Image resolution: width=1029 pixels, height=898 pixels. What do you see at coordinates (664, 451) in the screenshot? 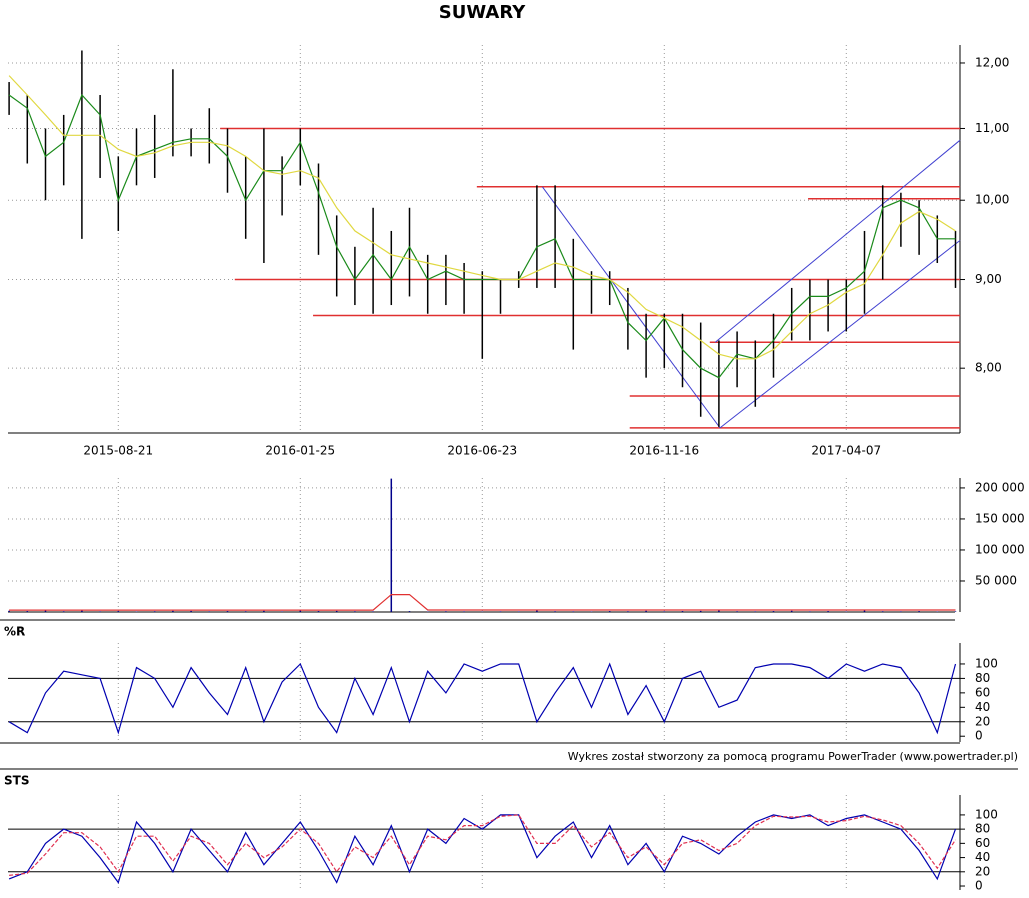
I see `x-tick-label: 2016-11-16` at bounding box center [664, 451].